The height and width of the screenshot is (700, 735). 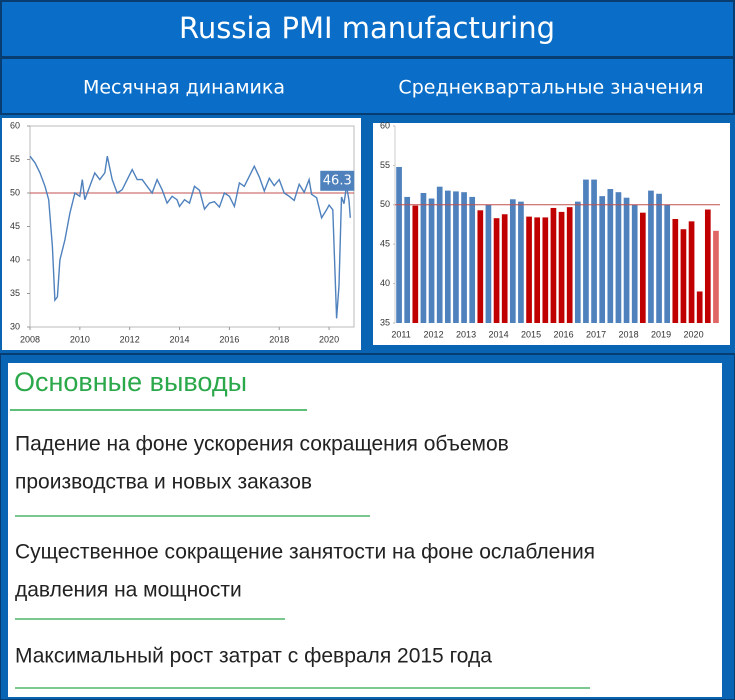 What do you see at coordinates (80, 339) in the screenshot?
I see `x-tick-label: 2010` at bounding box center [80, 339].